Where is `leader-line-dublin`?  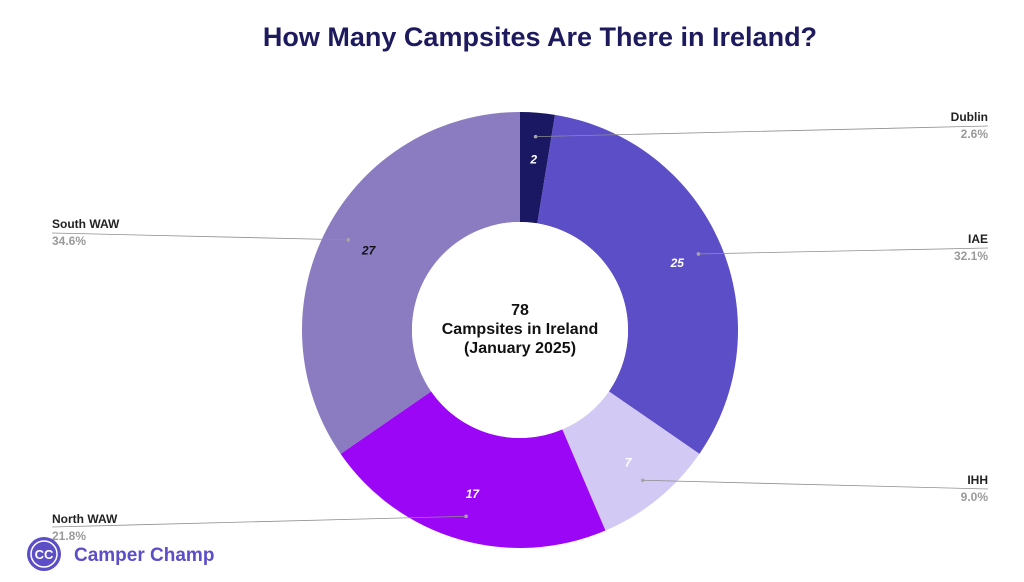 leader-line-dublin is located at coordinates (762, 131).